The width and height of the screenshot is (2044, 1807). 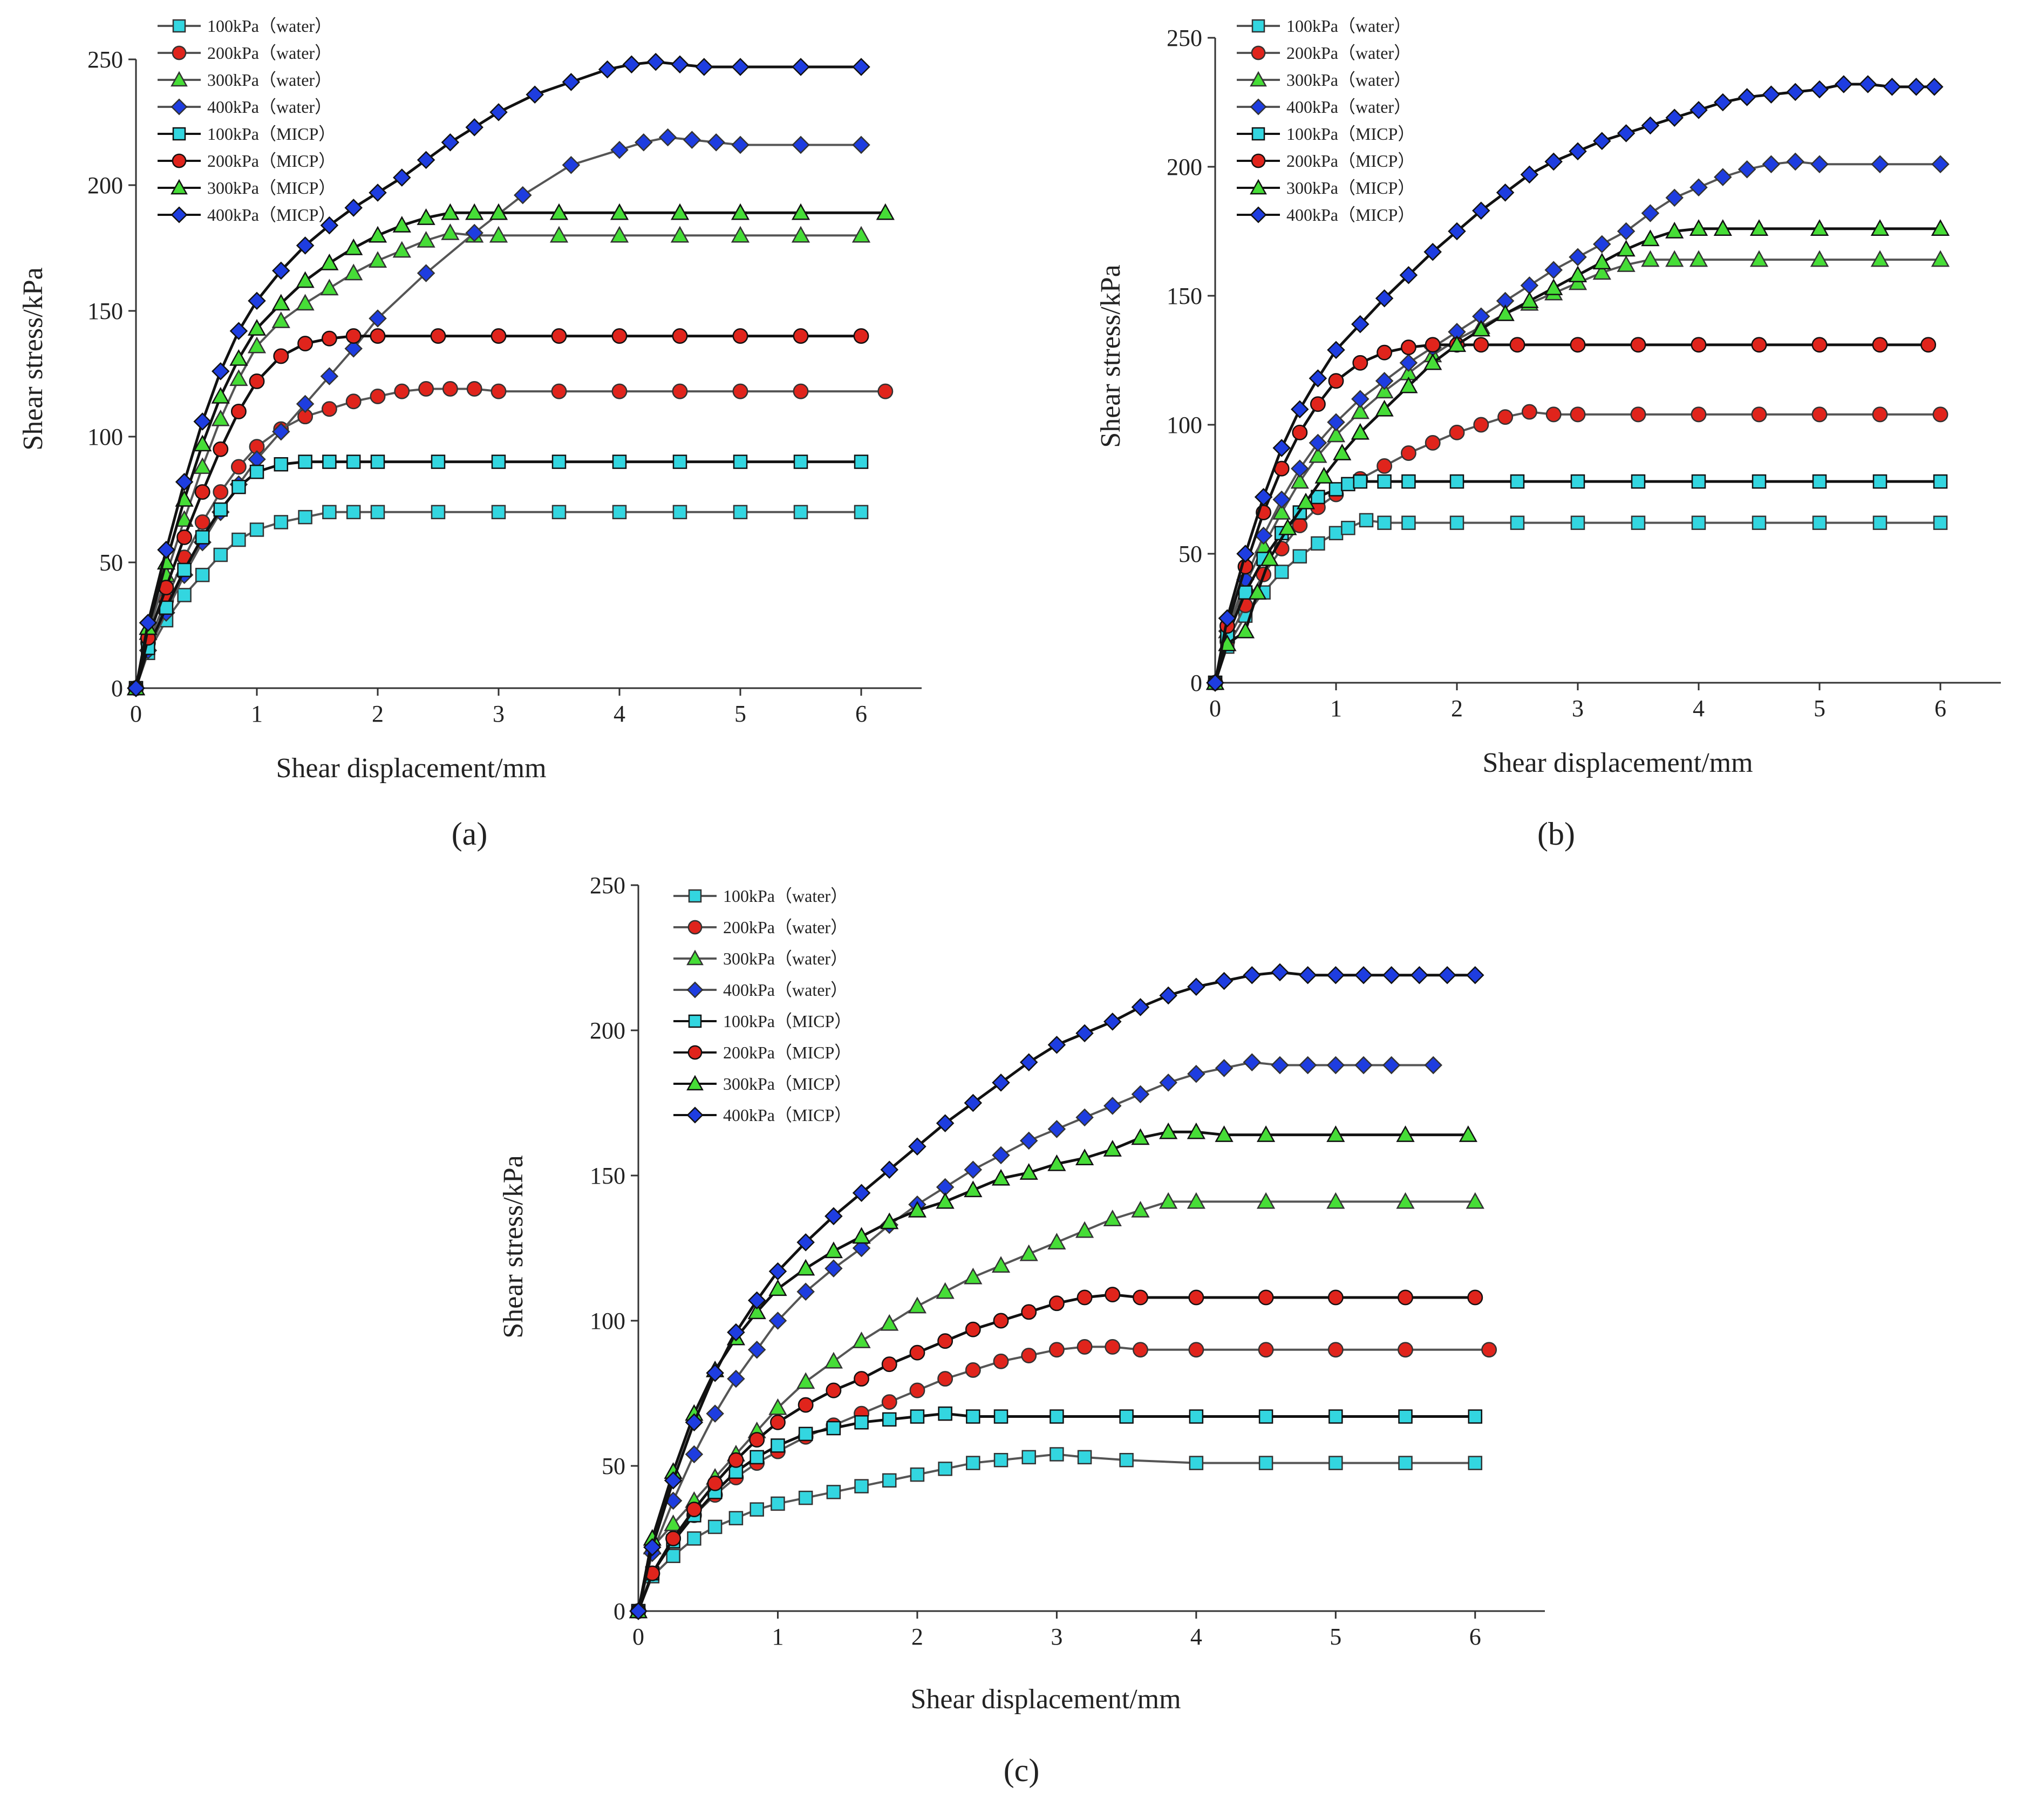 What do you see at coordinates (1324, 80) in the screenshot?
I see `legend-item: 300kPa（water）` at bounding box center [1324, 80].